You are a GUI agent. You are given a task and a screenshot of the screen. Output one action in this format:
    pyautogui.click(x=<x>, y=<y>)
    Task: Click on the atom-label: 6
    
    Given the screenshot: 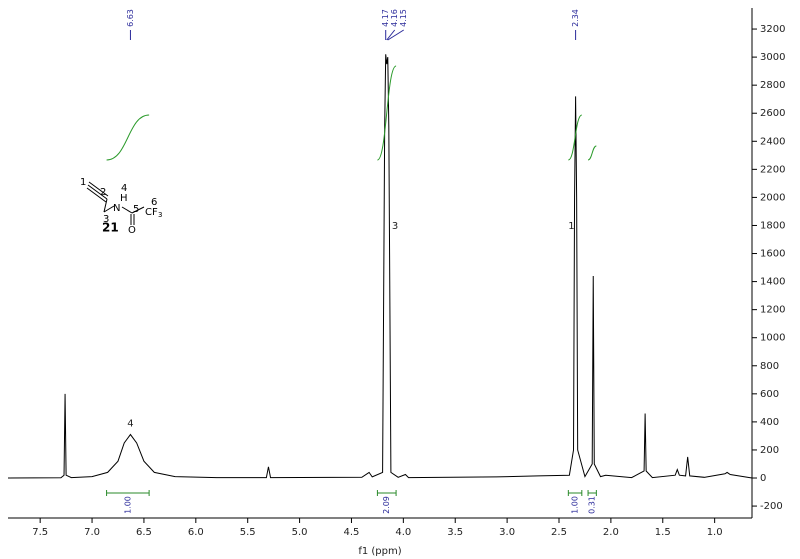 What is the action you would take?
    pyautogui.click(x=154, y=202)
    